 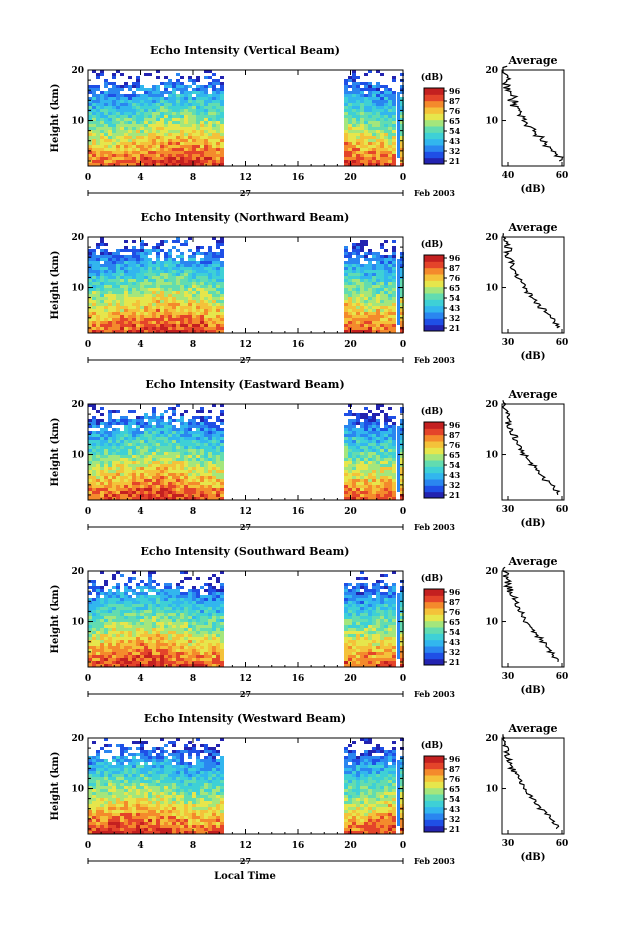 What do you see at coordinates (244, 384) in the screenshot?
I see `panel-title: Echo Intensity (Eastward Beam)` at bounding box center [244, 384].